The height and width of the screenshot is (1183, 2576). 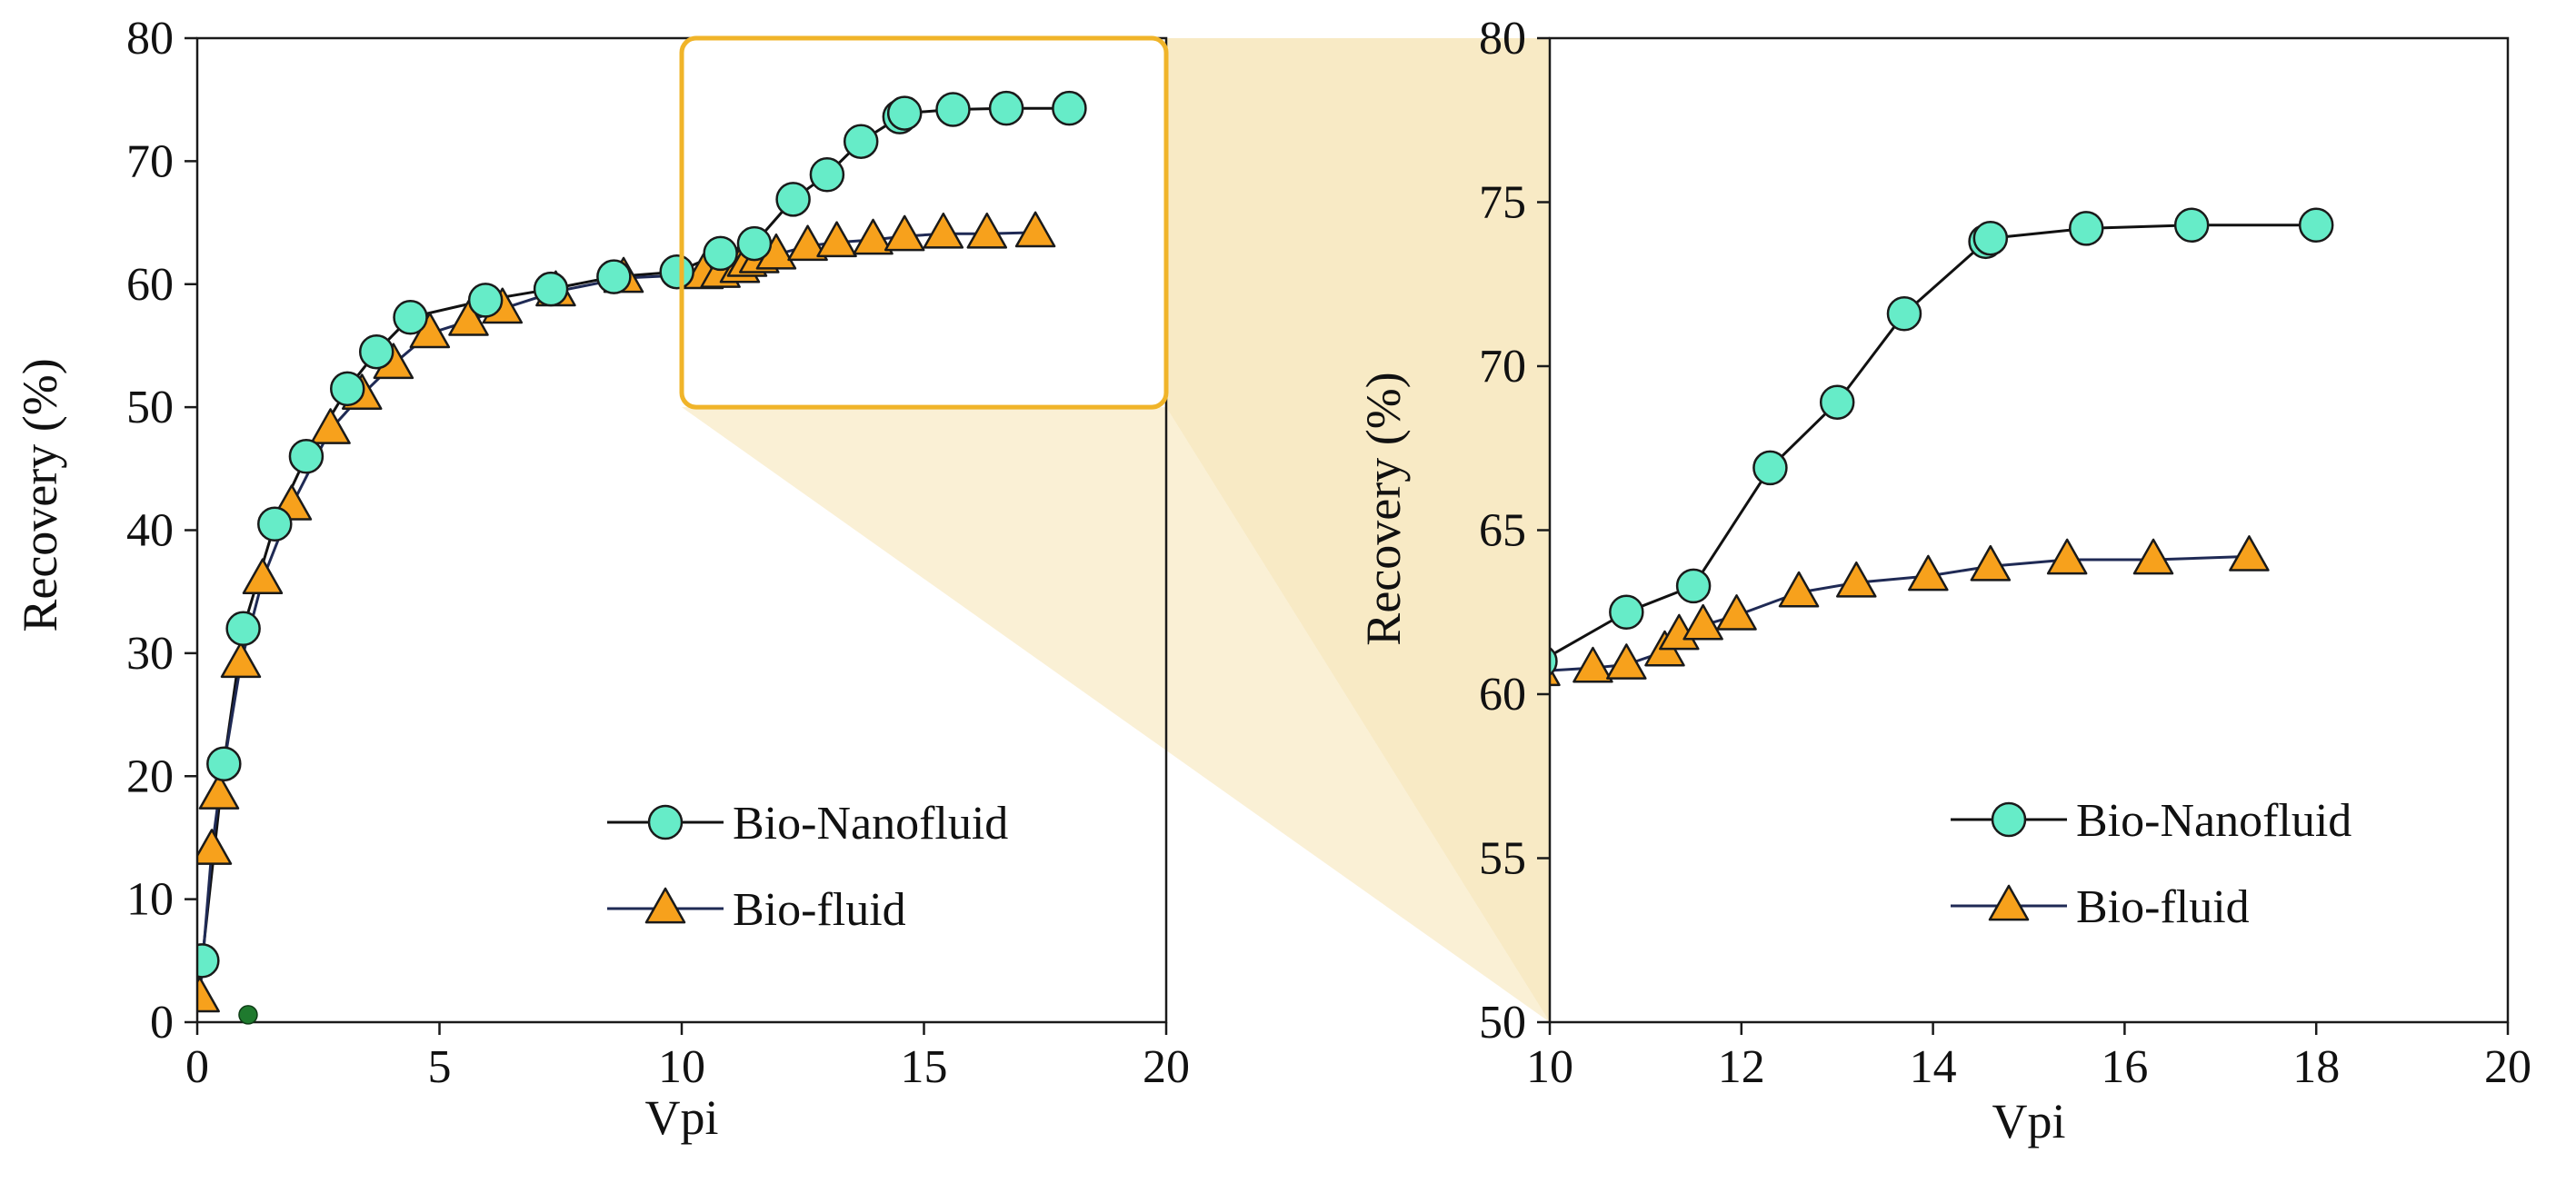 What do you see at coordinates (2029, 1121) in the screenshot?
I see `right-x-axis-label: Vpi` at bounding box center [2029, 1121].